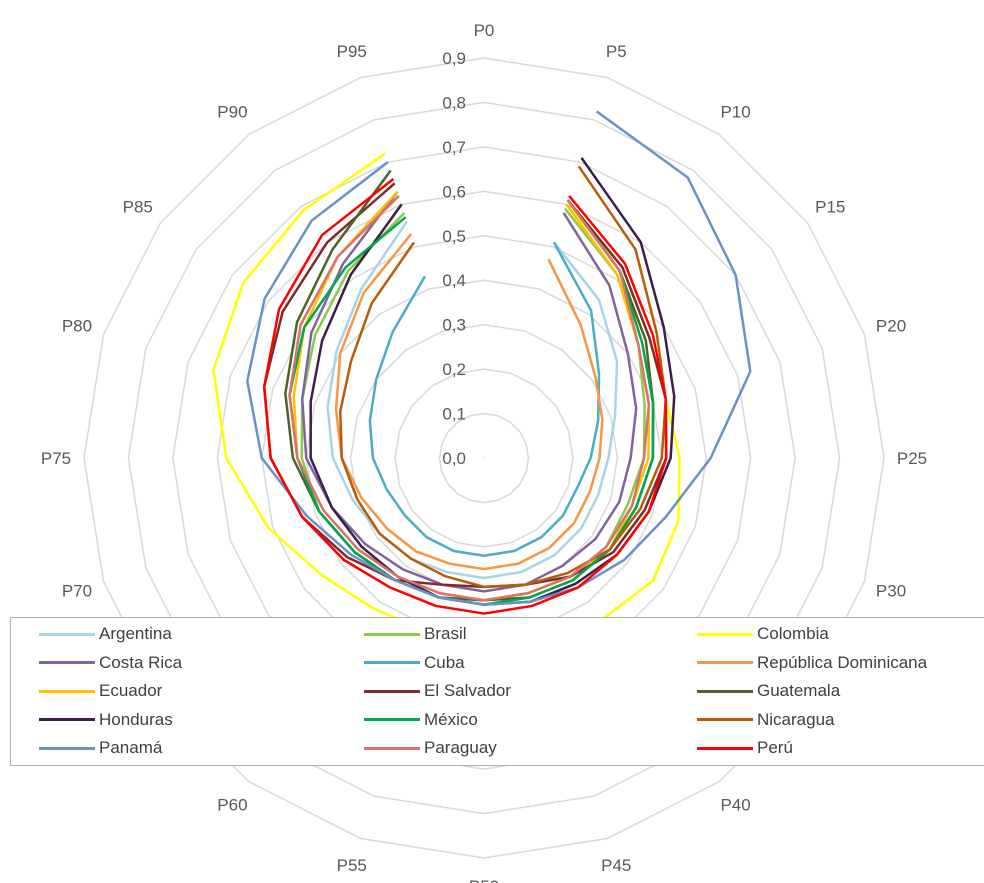  What do you see at coordinates (454, 58) in the screenshot?
I see `ring-label: 0,9` at bounding box center [454, 58].